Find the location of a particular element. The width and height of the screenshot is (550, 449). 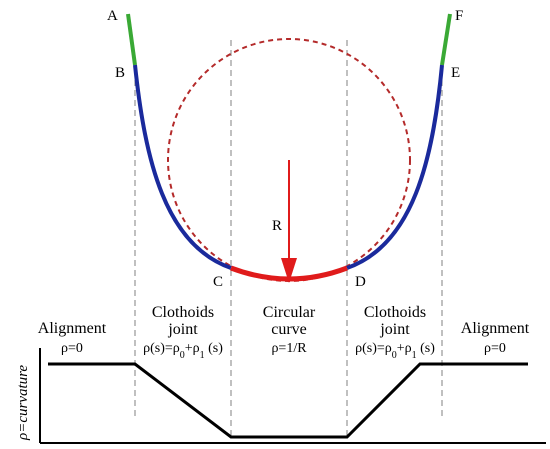

right-clothoid-formula: ρ(s)=ρ0+ρ1 (s) is located at coordinates (395, 351).